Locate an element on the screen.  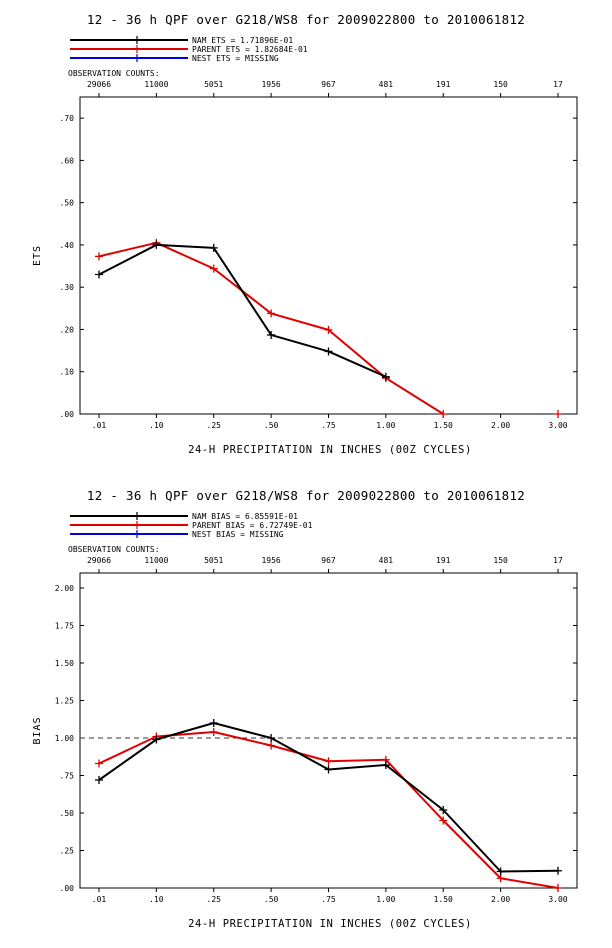
series-line-parent is located at coordinates (271, 328).